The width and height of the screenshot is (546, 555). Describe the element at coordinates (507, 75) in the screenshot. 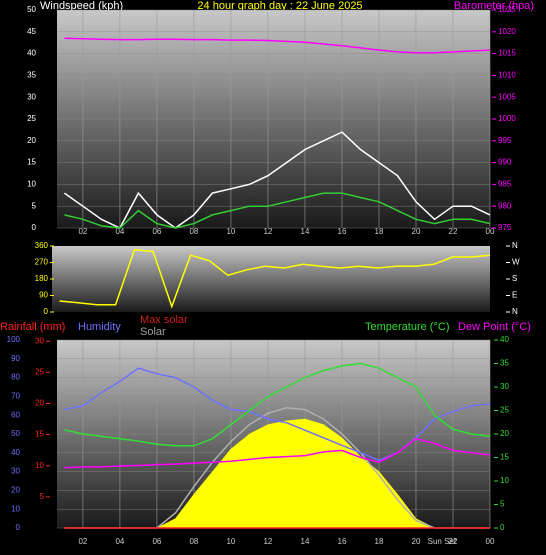

I see `y-tick-label: 1010` at that location.